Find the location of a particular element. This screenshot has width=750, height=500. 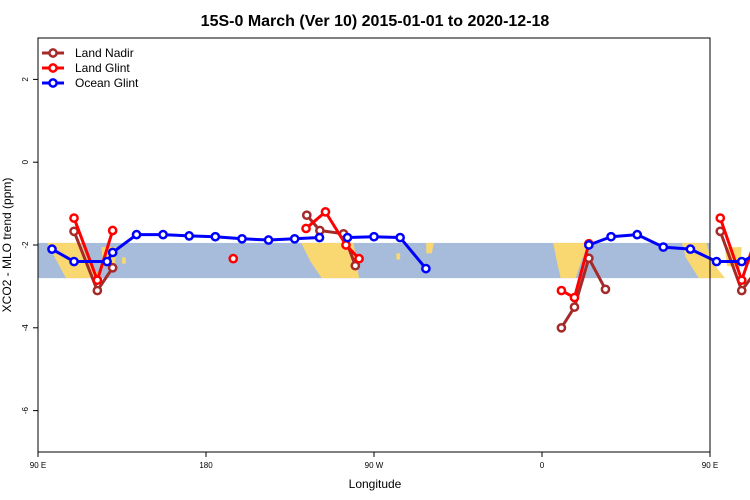

ocean-band is located at coordinates (374, 260).